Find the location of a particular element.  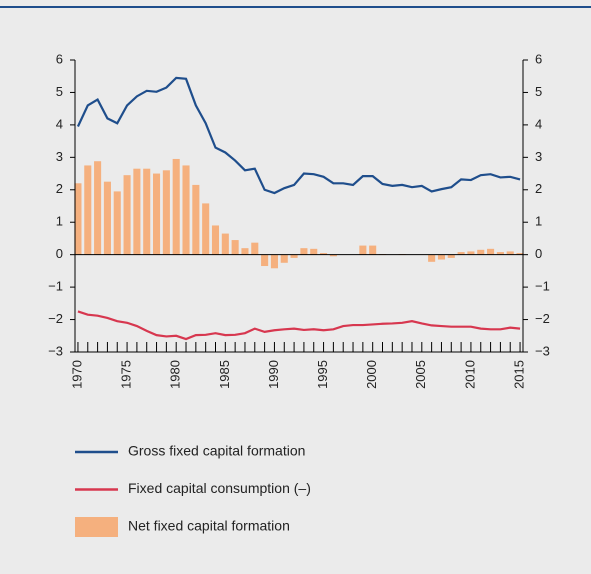

x-tick-label: 2005 is located at coordinates (420, 374).